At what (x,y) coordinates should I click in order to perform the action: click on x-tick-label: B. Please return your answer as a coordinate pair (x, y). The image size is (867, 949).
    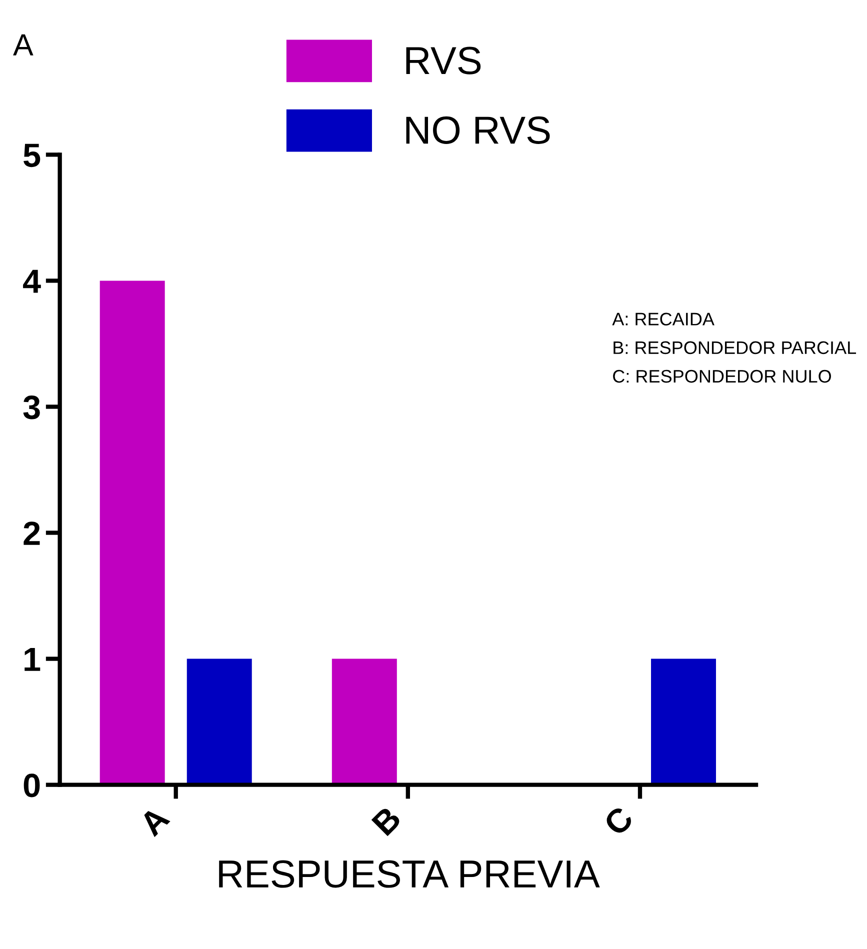
    Looking at the image, I should click on (386, 821).